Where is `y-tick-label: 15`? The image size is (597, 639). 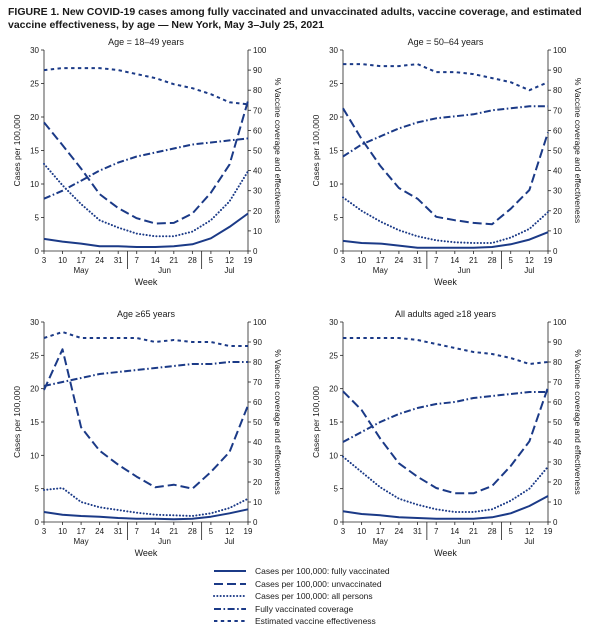 y-tick-label: 15 is located at coordinates (333, 151).